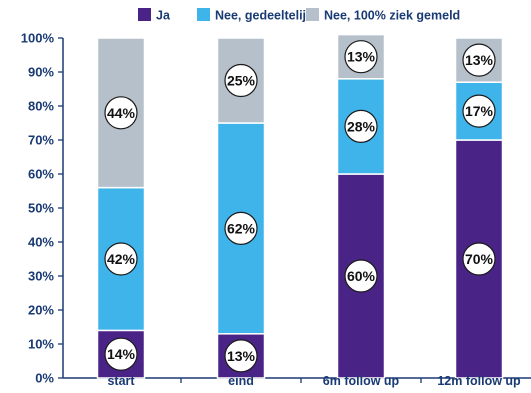 This screenshot has height=393, width=531. I want to click on data-label: 17%, so click(479, 111).